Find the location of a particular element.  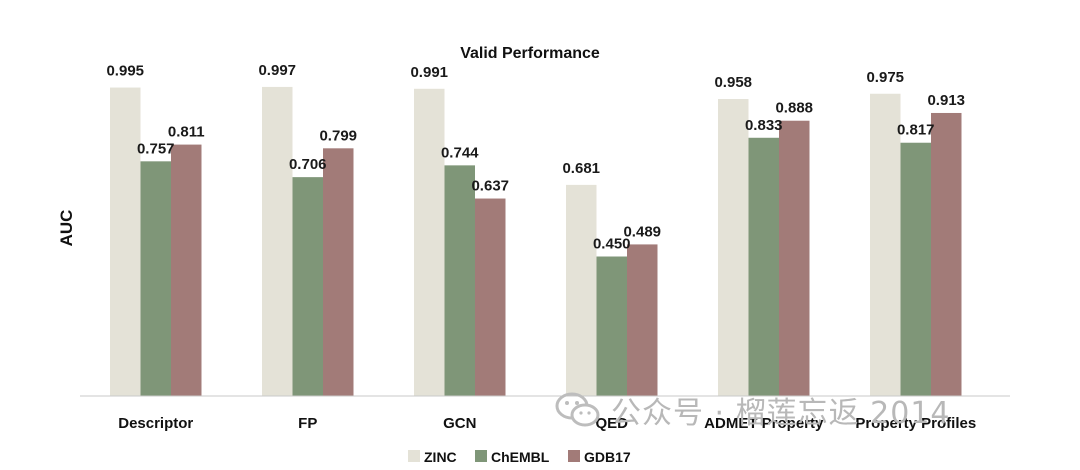

data-label-zinc-6: 0.975 is located at coordinates (885, 77).